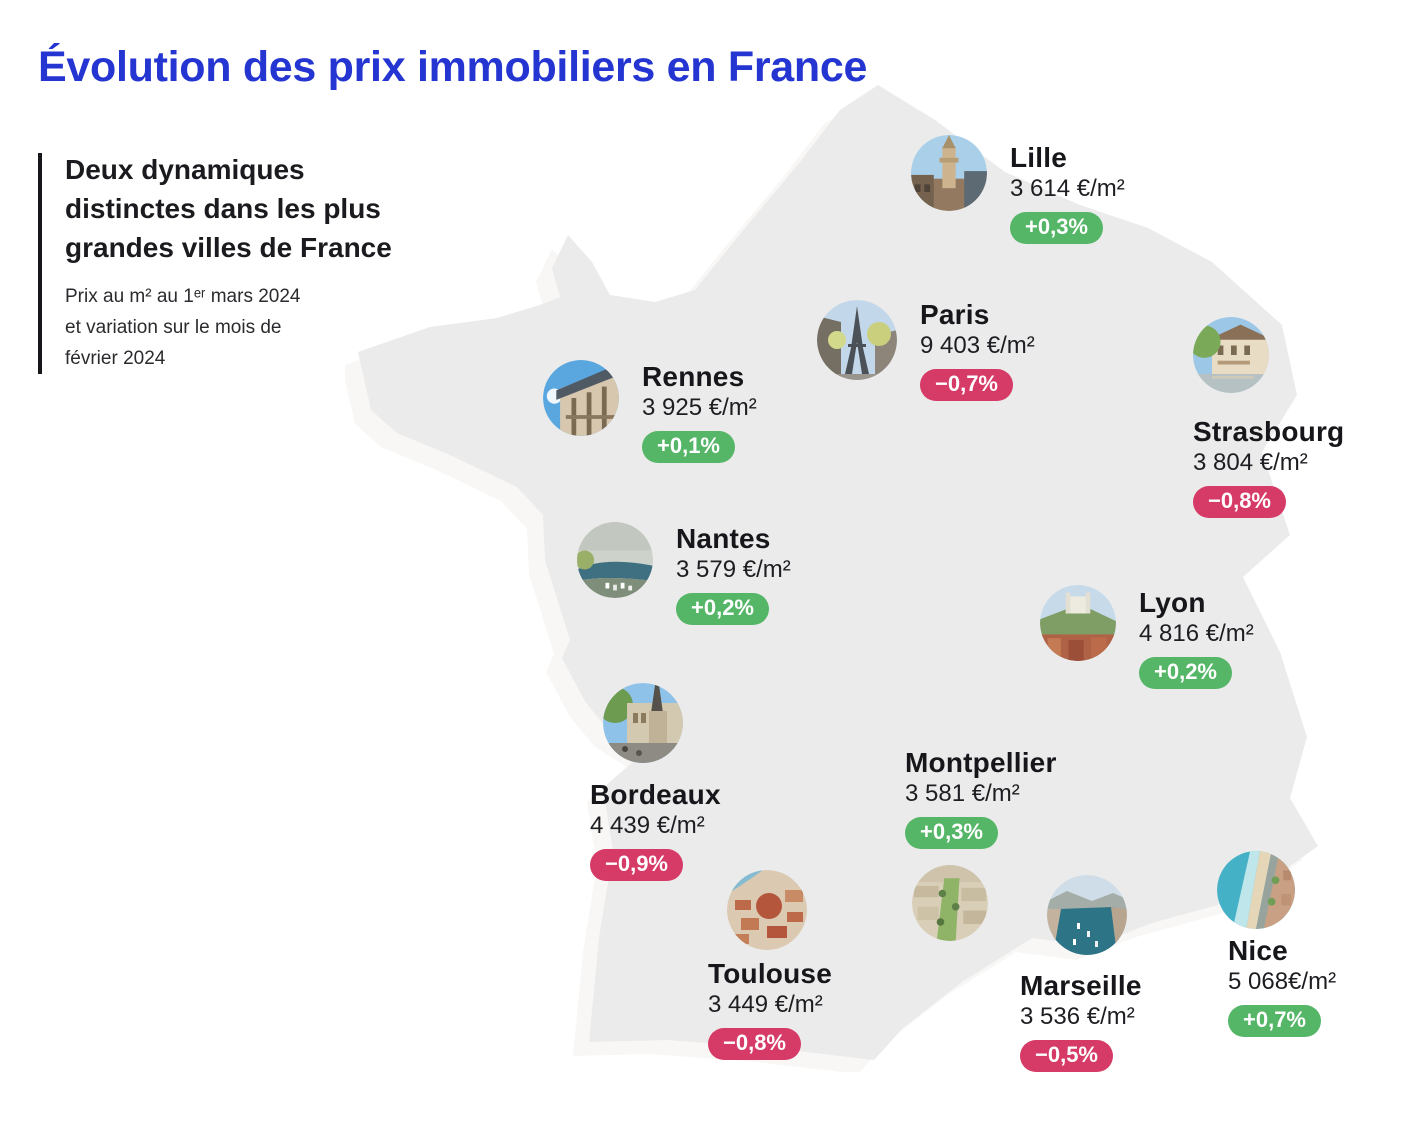  I want to click on lyon-photo, so click(1078, 623).